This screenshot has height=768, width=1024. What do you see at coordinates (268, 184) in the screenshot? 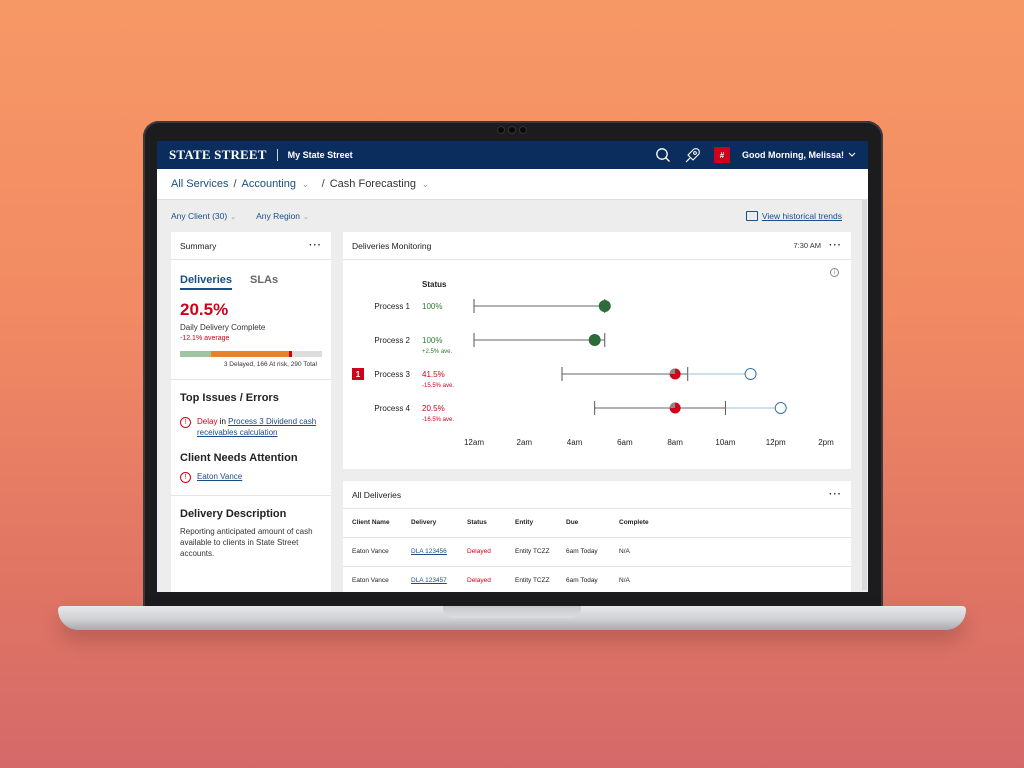
I see `breadcrumb-accounting: Accounting` at bounding box center [268, 184].